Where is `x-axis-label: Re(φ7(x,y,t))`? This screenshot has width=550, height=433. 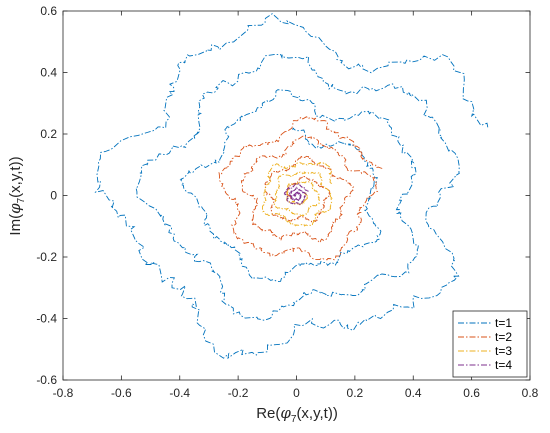
x-axis-label: Re(φ7(x,y,t)) is located at coordinates (297, 414).